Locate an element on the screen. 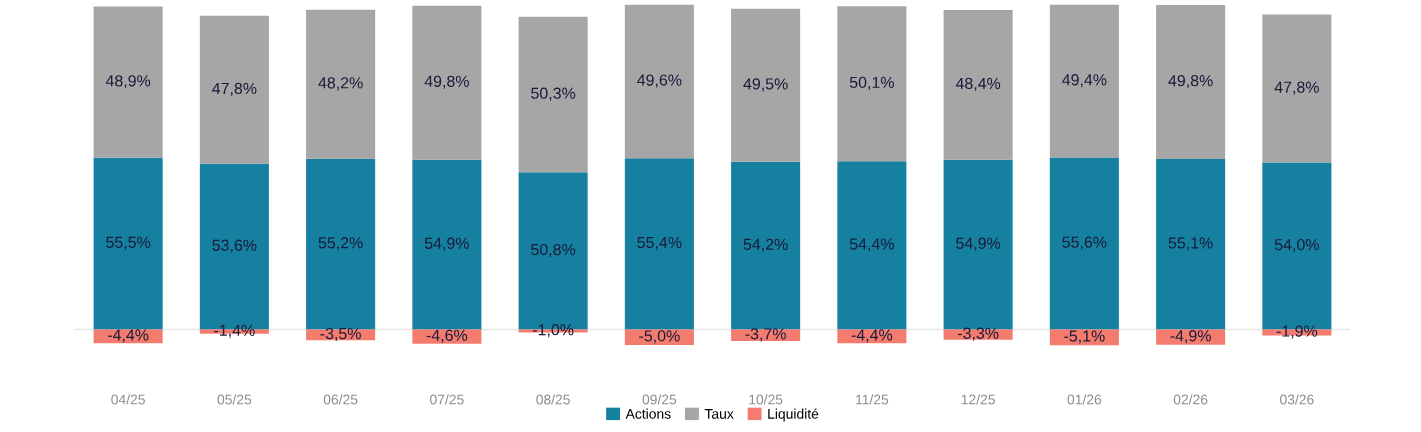  x-tick-label: 04/25 is located at coordinates (128, 399).